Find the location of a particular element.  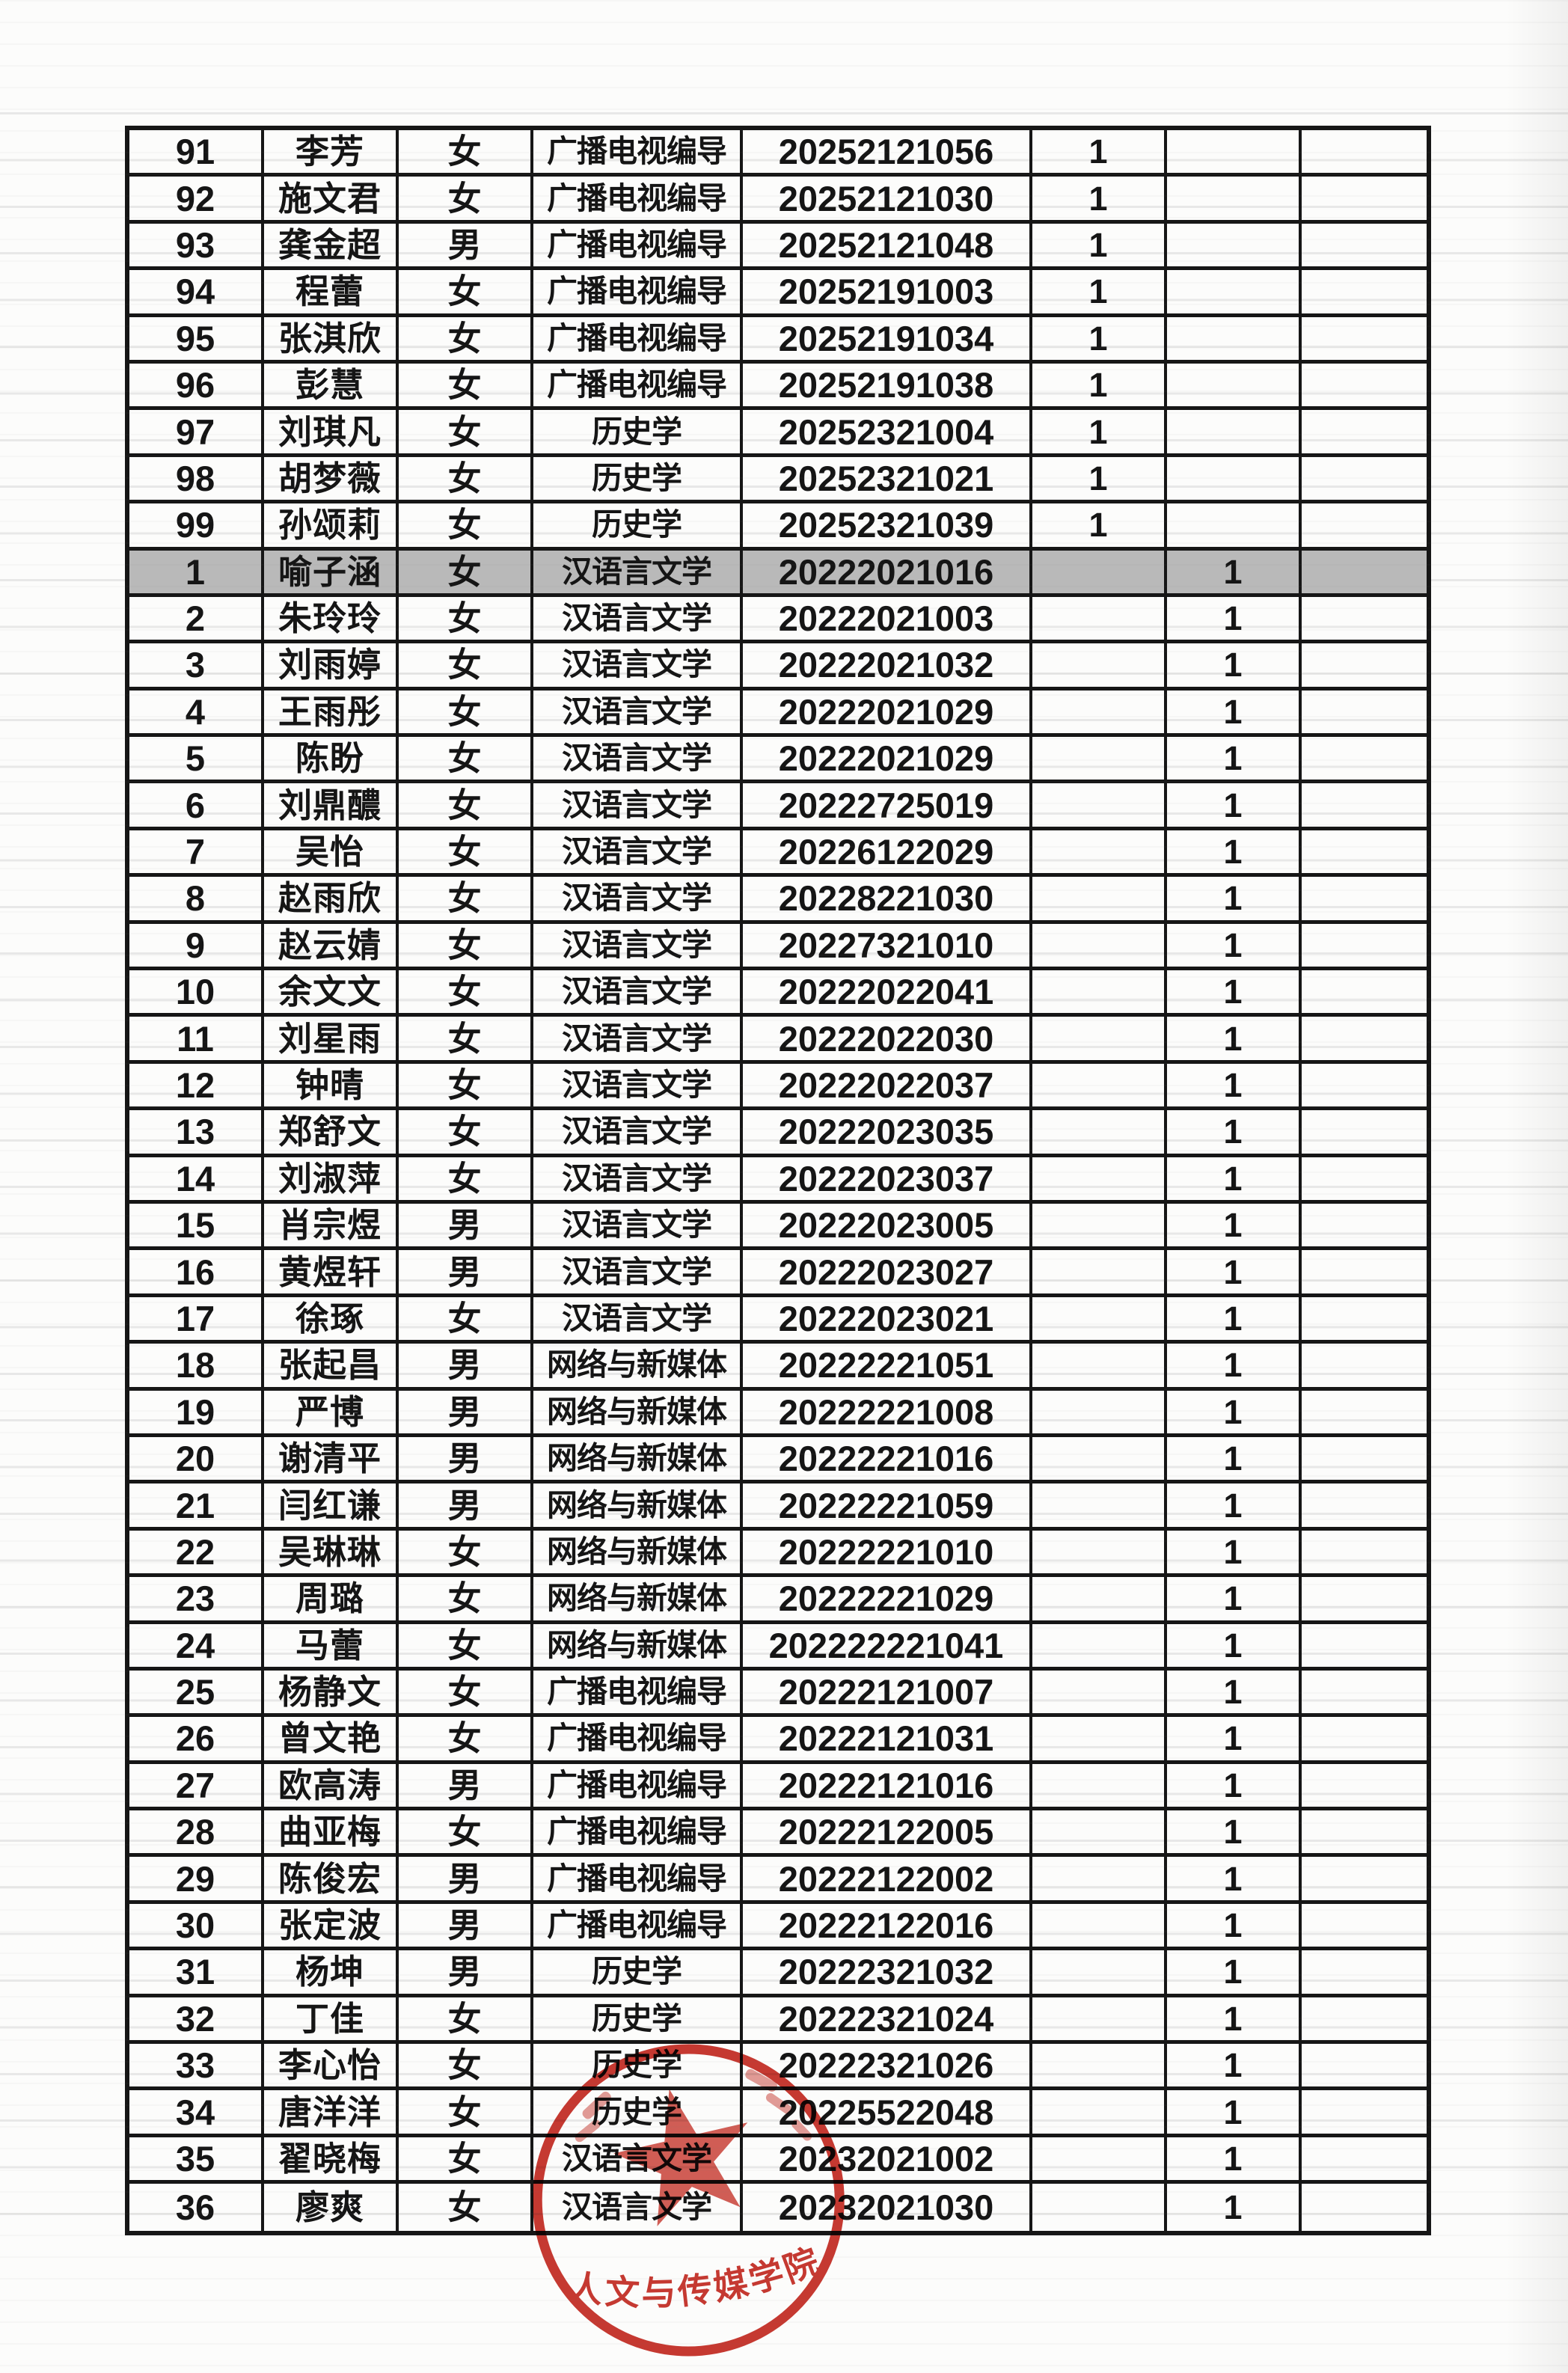

table-row: 9 赵云婧 女 汉语言文学 20227321010 1 is located at coordinates (778, 947).